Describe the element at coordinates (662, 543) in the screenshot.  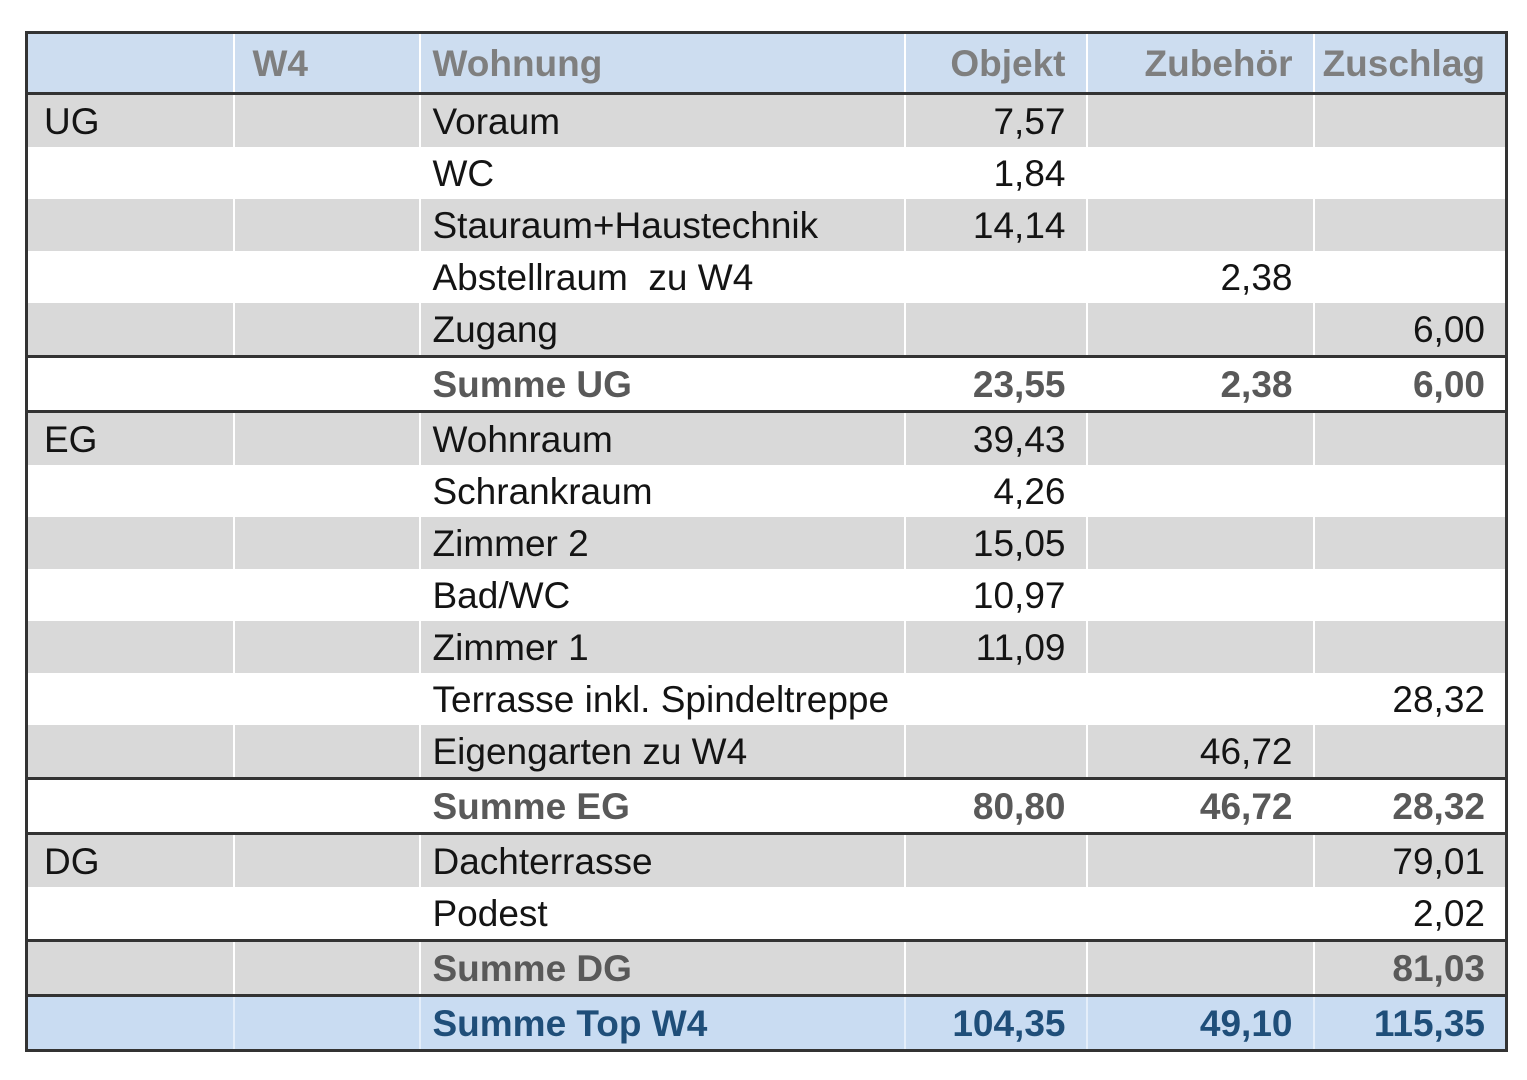
I see `cell-wohnung: Zimmer 2` at that location.